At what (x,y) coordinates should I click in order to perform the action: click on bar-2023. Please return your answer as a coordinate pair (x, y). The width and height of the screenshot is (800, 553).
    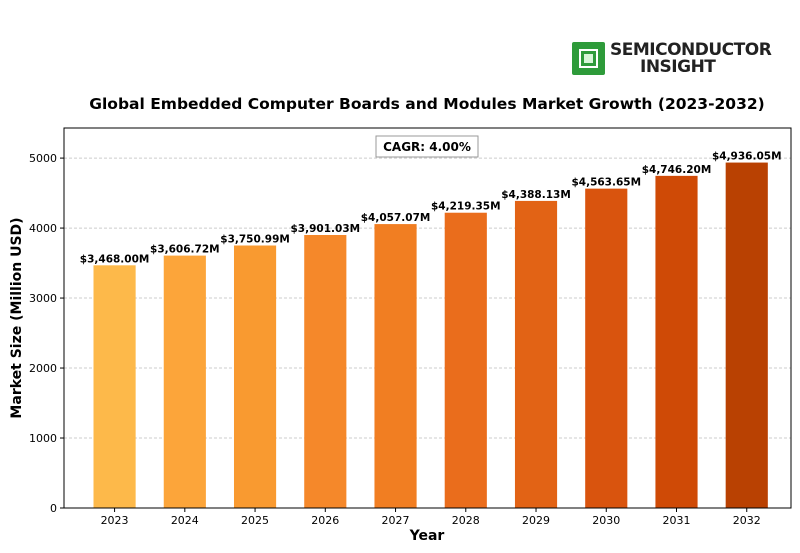
    Looking at the image, I should click on (114, 386).